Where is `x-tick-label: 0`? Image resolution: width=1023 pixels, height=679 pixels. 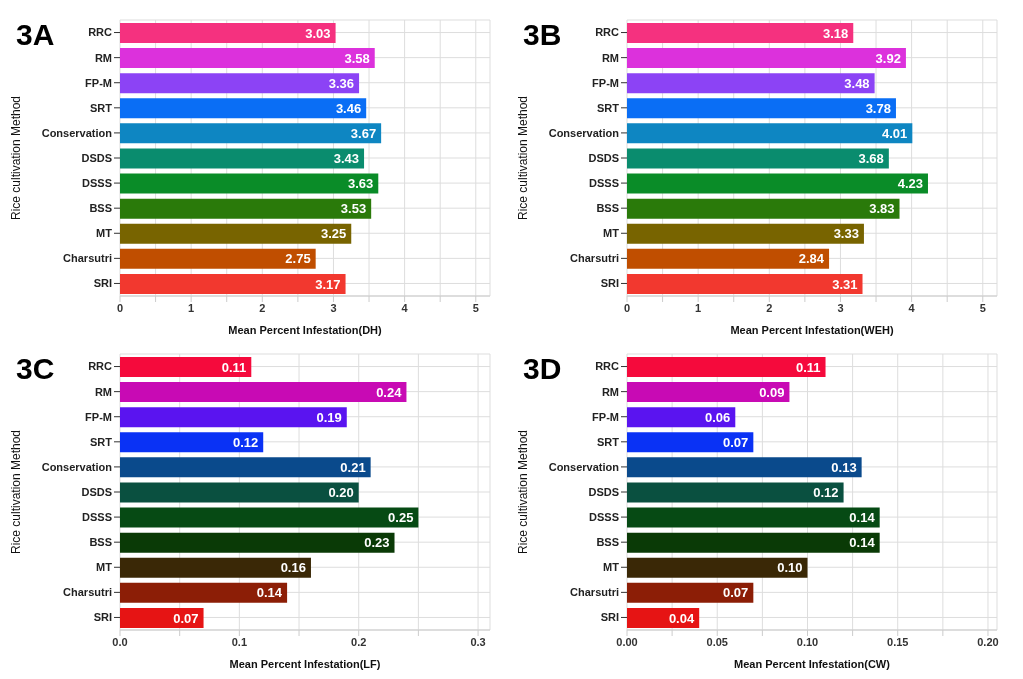
x-tick-label: 0 is located at coordinates (120, 307).